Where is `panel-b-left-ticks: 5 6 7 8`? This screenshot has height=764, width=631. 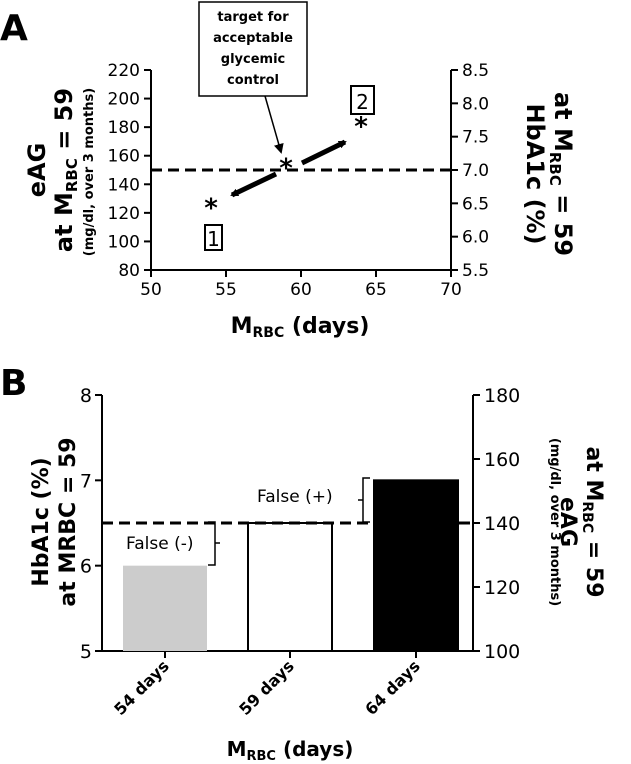 panel-b-left-ticks: 5 6 7 8 is located at coordinates (91, 524).